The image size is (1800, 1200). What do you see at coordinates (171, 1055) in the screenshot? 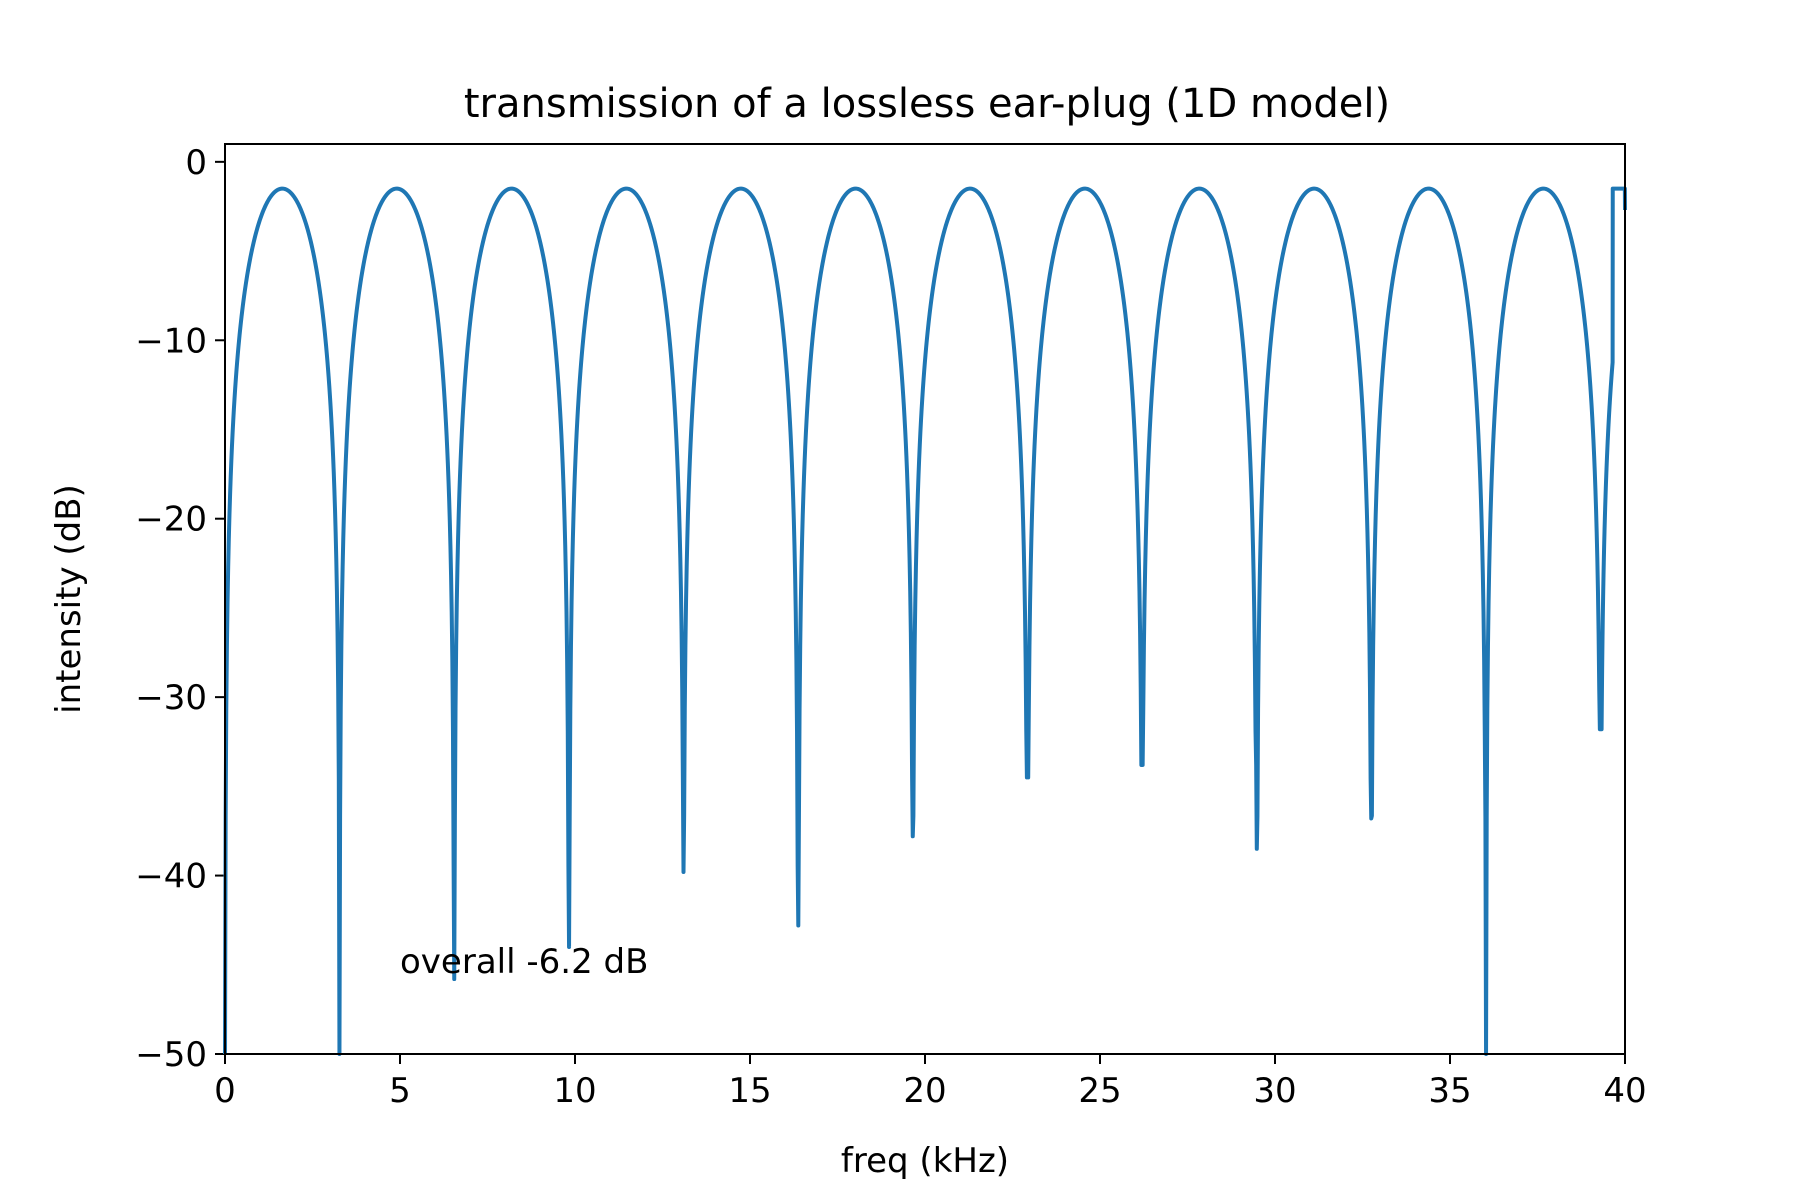
I see `y-tick-label: −50` at bounding box center [171, 1055].